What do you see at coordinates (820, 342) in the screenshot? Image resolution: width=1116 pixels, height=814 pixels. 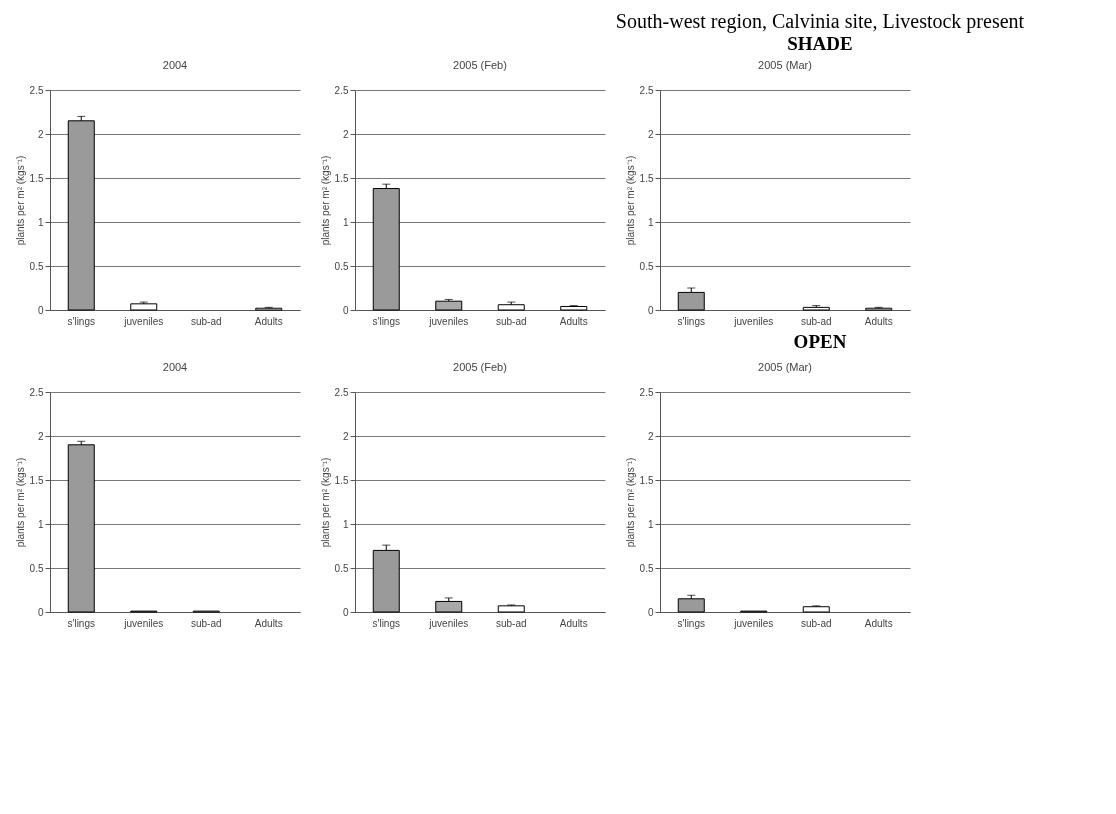 I see `text: OPEN` at bounding box center [820, 342].